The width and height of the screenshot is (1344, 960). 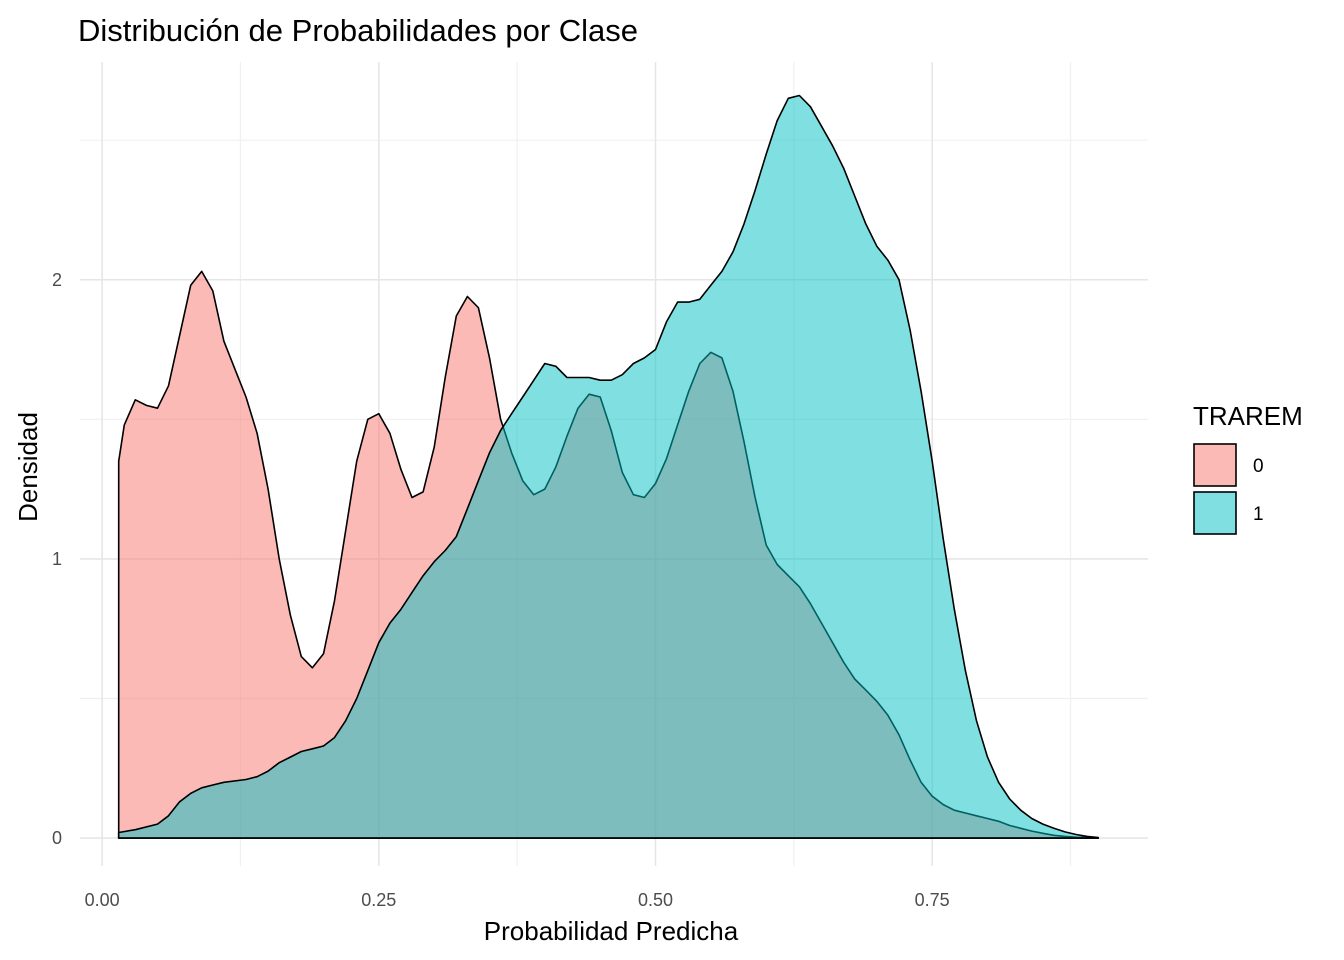 I want to click on legend-items: 01, so click(x=1228, y=489).